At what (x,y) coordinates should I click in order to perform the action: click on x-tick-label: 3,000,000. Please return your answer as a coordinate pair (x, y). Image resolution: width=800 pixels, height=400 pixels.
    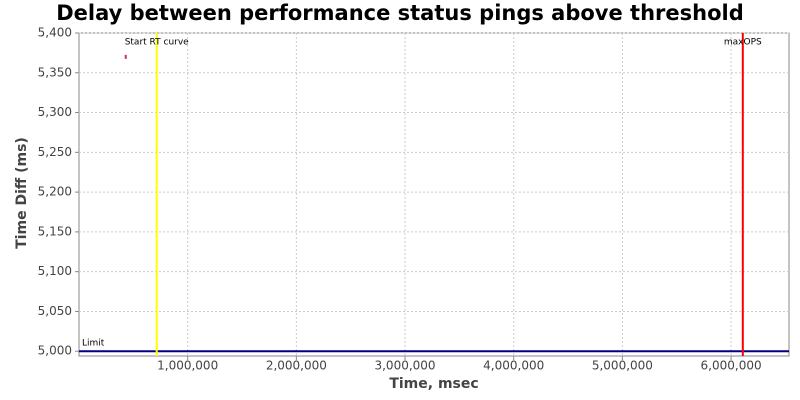
    Looking at the image, I should click on (404, 366).